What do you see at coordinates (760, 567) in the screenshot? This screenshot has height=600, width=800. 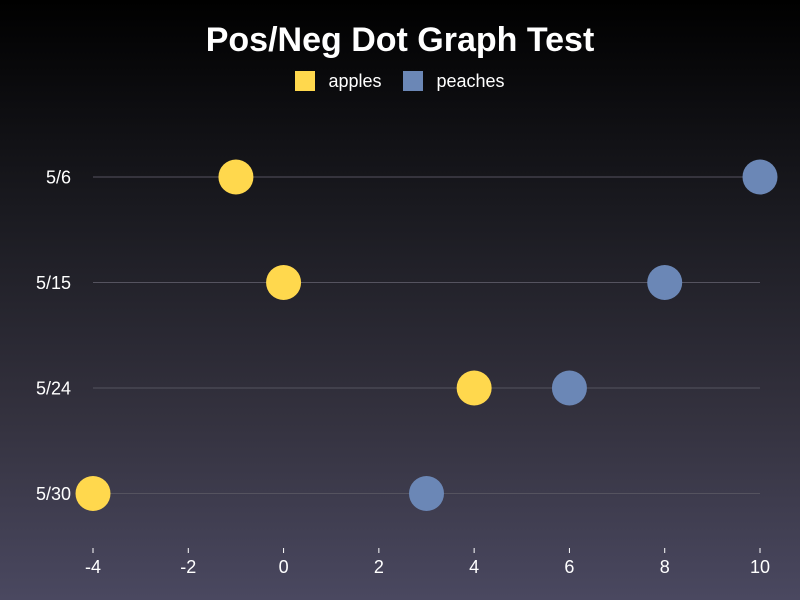 I see `x-tick-label: 10` at bounding box center [760, 567].